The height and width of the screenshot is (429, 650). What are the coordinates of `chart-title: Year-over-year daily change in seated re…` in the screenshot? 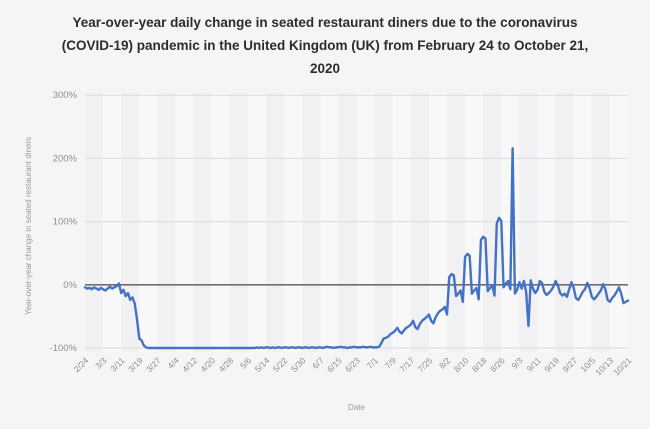 It's located at (325, 45).